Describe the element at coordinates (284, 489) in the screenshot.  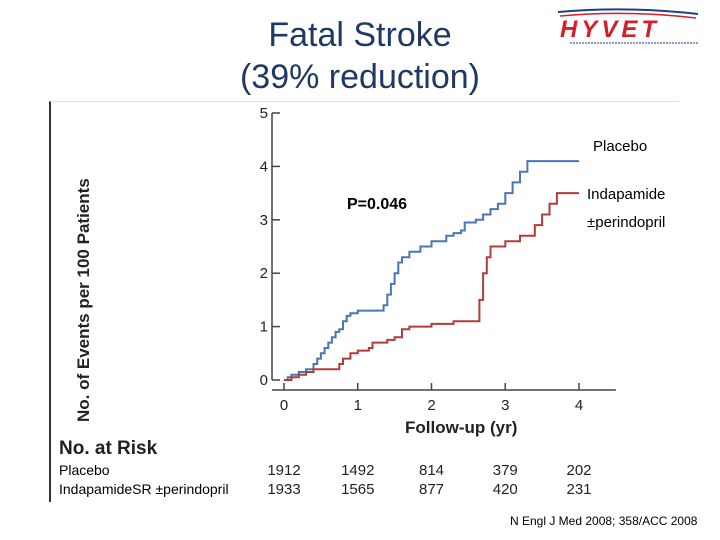
I see `risk-value: 1933` at that location.